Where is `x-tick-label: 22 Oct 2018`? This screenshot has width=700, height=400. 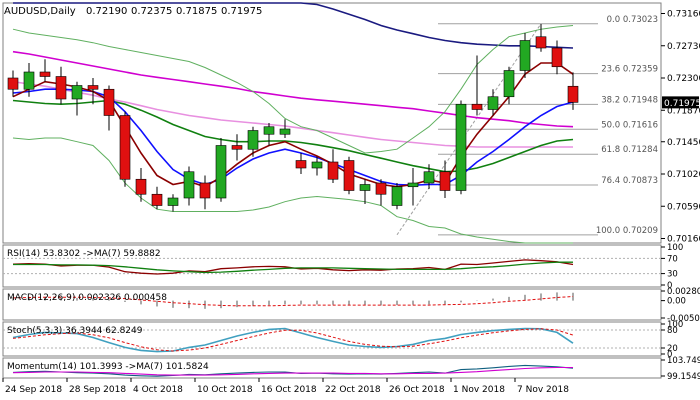 x-tick-label: 22 Oct 2018 is located at coordinates (353, 390).